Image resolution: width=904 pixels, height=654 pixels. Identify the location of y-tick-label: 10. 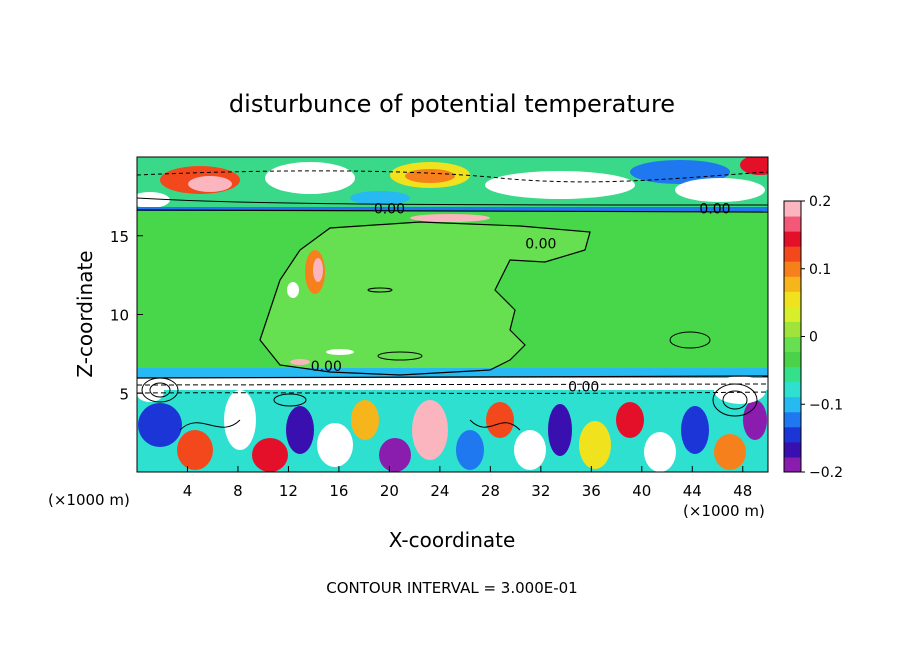
(119, 316).